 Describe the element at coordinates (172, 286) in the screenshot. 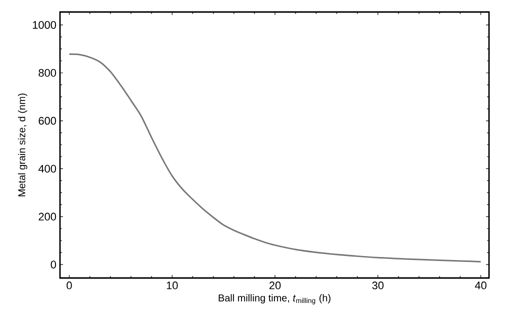

I see `x-tick-label: 10` at that location.